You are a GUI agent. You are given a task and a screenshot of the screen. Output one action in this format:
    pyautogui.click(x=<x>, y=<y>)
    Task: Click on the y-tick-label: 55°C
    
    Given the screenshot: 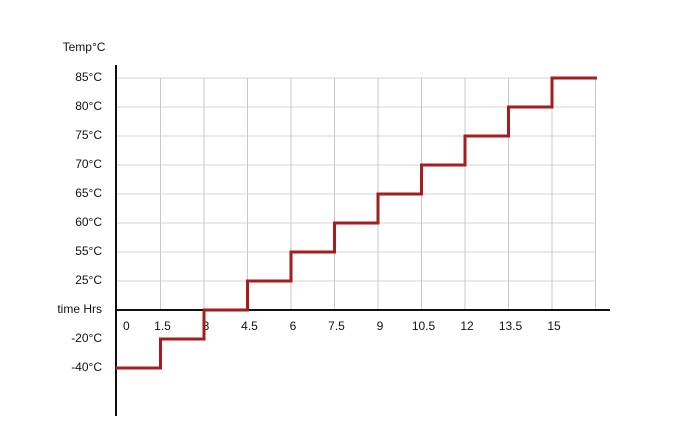 What is the action you would take?
    pyautogui.click(x=88, y=251)
    